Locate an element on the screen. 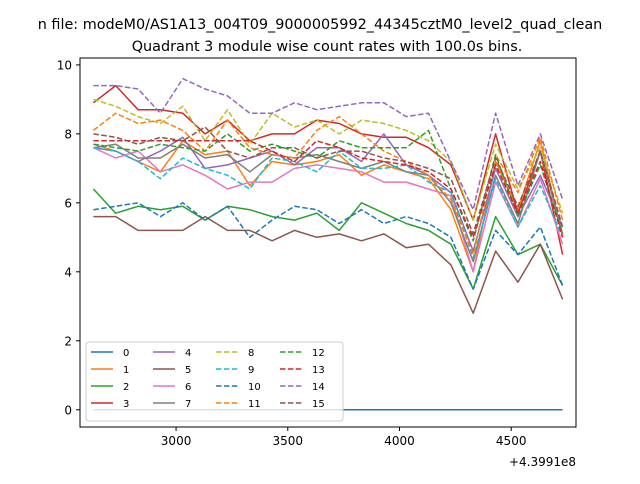 The height and width of the screenshot is (484, 640). legend-box is located at coordinates (214, 381).